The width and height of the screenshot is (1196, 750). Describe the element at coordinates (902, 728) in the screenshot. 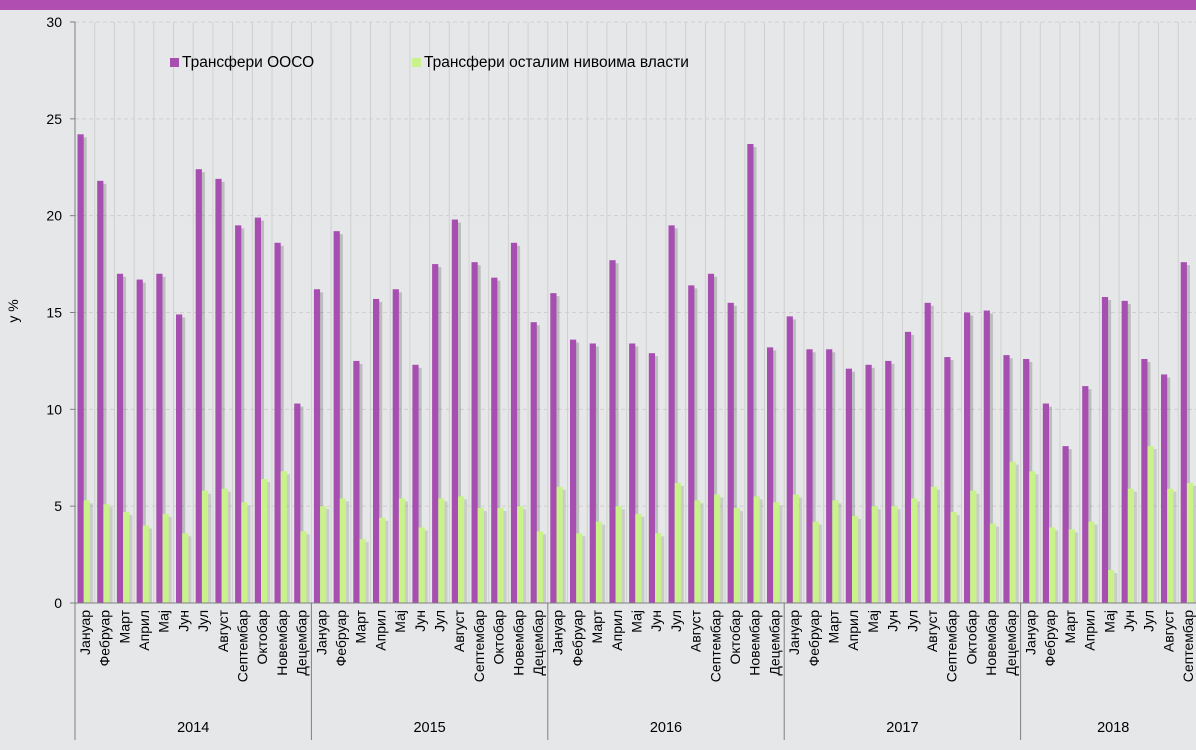

I see `year-group-label: 2017` at that location.